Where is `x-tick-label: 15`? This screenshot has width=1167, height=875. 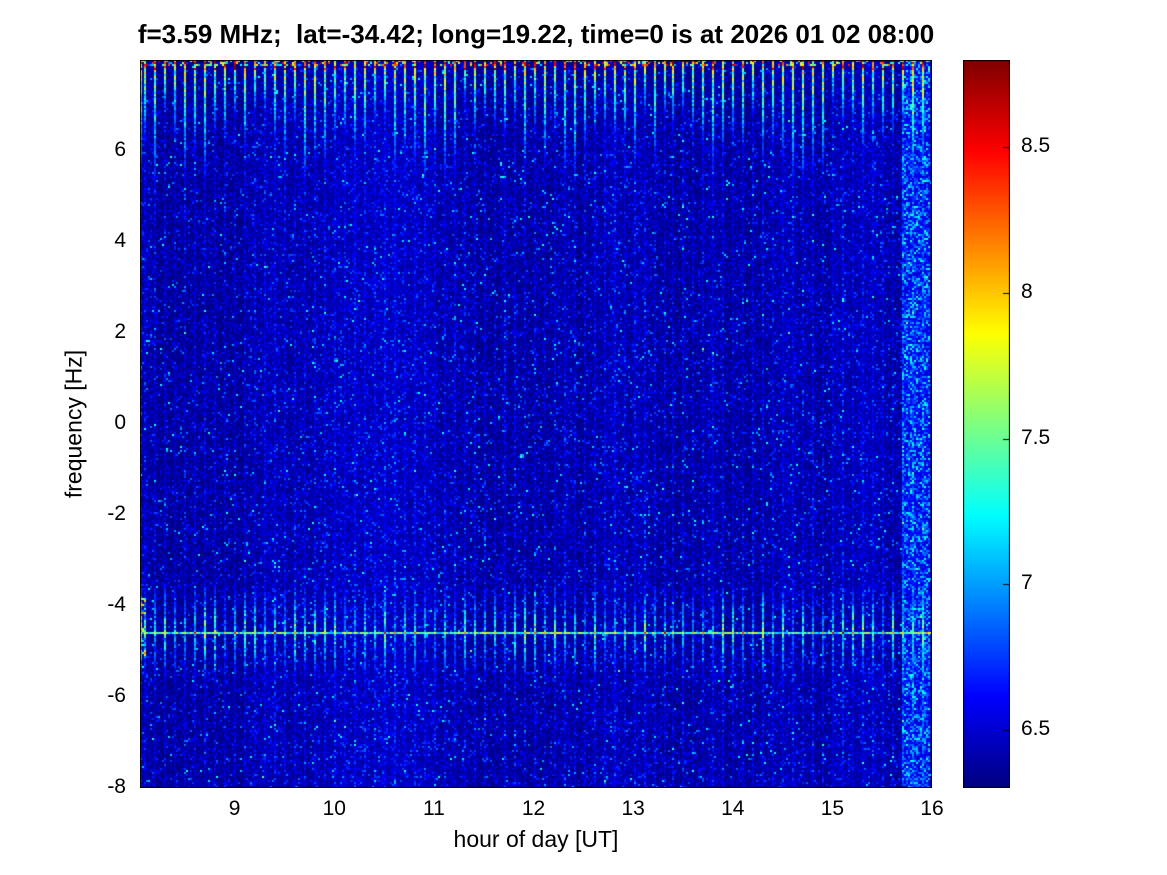
x-tick-label: 15 is located at coordinates (832, 808).